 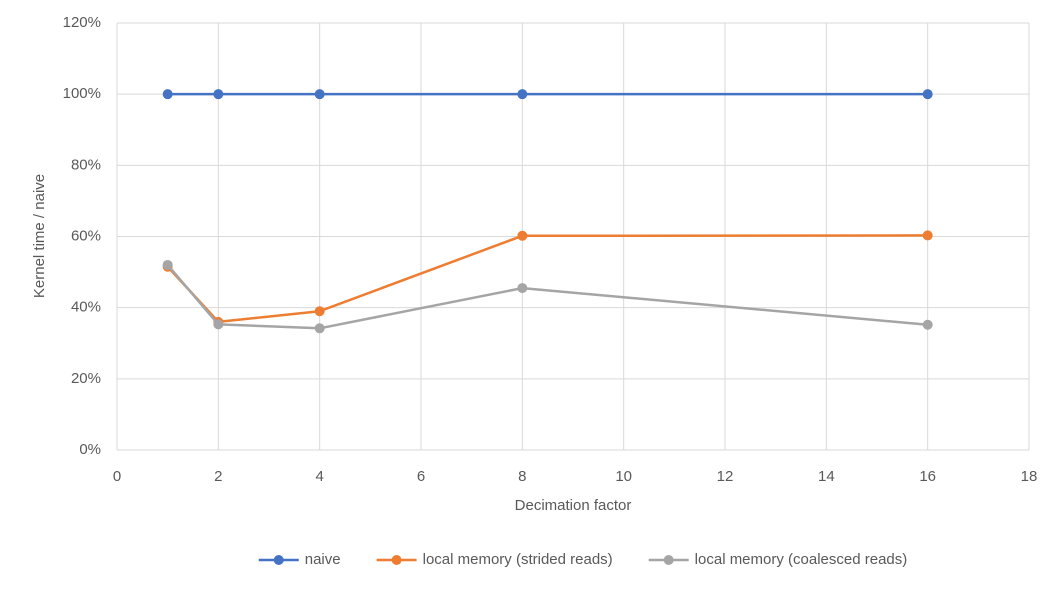 What do you see at coordinates (86, 164) in the screenshot?
I see `y-tick-label: 80%` at bounding box center [86, 164].